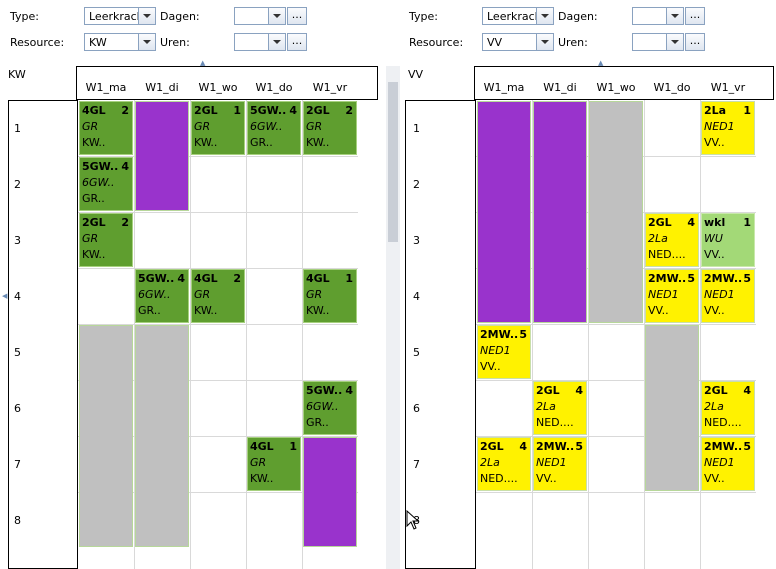  Describe the element at coordinates (436, 42) in the screenshot. I see `resource-label: Resource:` at that location.